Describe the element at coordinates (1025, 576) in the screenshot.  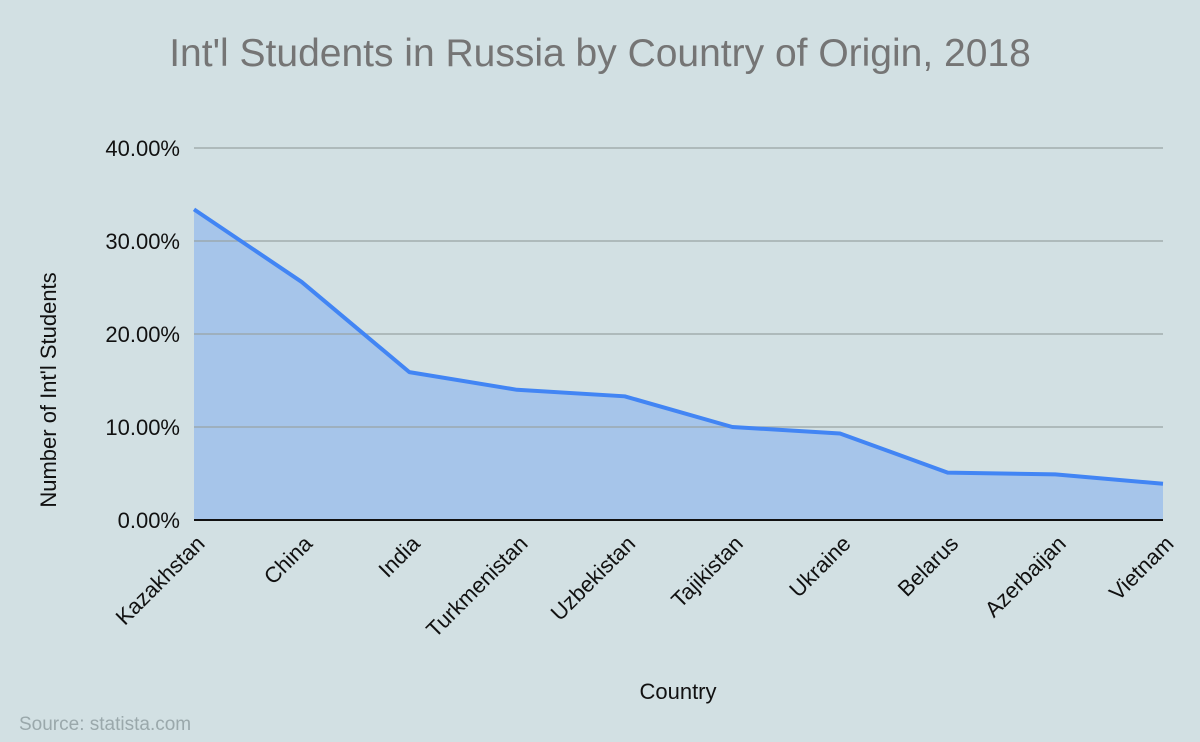
I see `x-tick-label: Azerbaijan` at that location.